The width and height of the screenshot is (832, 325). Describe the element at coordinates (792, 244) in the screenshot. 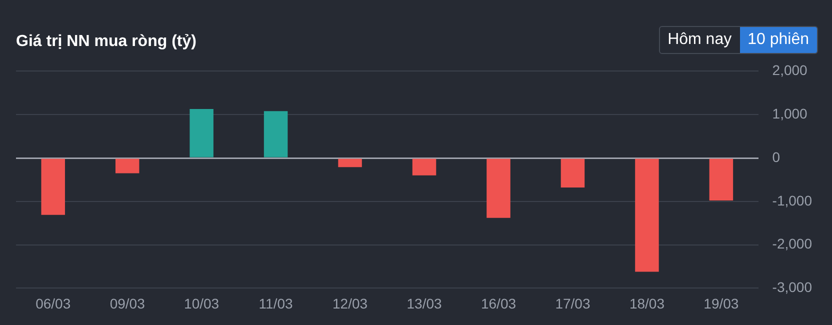

I see `y-tick-label: -2,000` at that location.